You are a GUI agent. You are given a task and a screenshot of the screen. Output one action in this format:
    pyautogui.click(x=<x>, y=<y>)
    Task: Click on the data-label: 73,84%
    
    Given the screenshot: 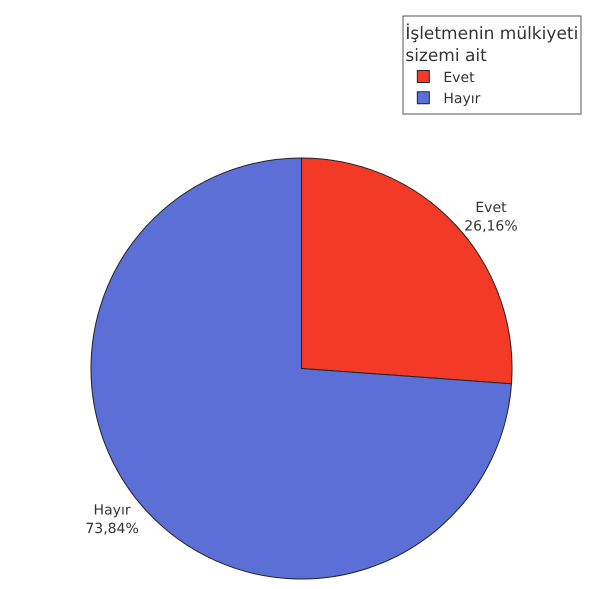 What is the action you would take?
    pyautogui.click(x=112, y=528)
    